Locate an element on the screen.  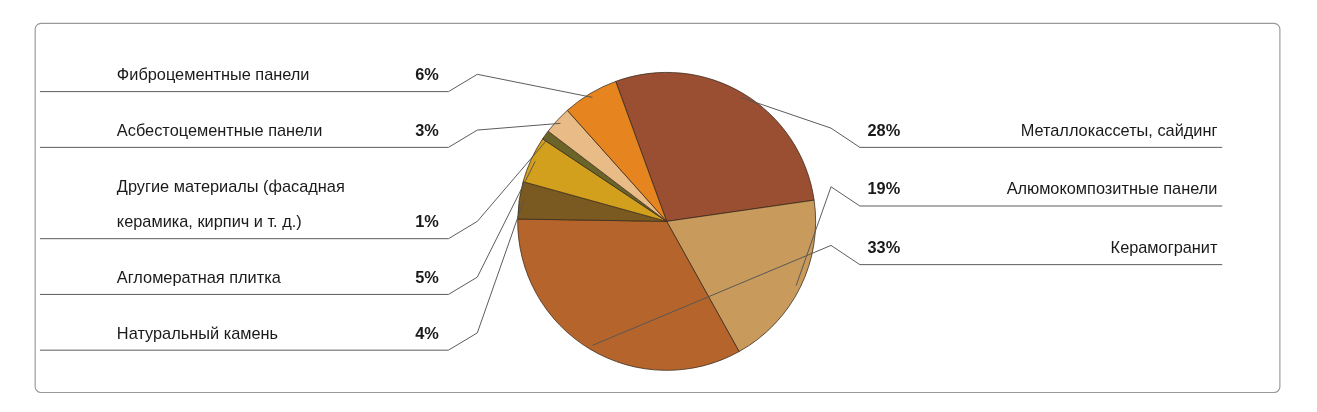
slice-label: Керамогранит is located at coordinates (1164, 247).